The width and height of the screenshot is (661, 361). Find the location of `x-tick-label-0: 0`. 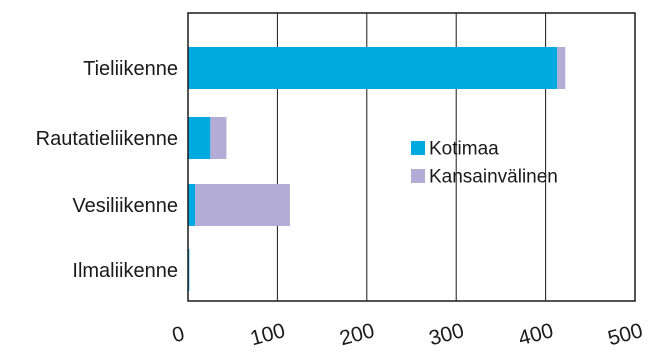

x-tick-label-0: 0 is located at coordinates (178, 334).